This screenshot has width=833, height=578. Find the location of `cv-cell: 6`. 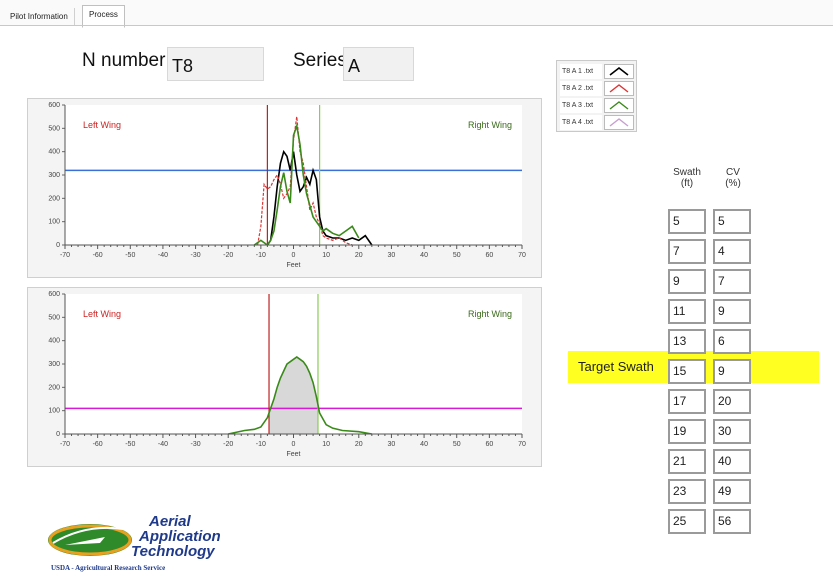

cv-cell: 6 is located at coordinates (732, 341).